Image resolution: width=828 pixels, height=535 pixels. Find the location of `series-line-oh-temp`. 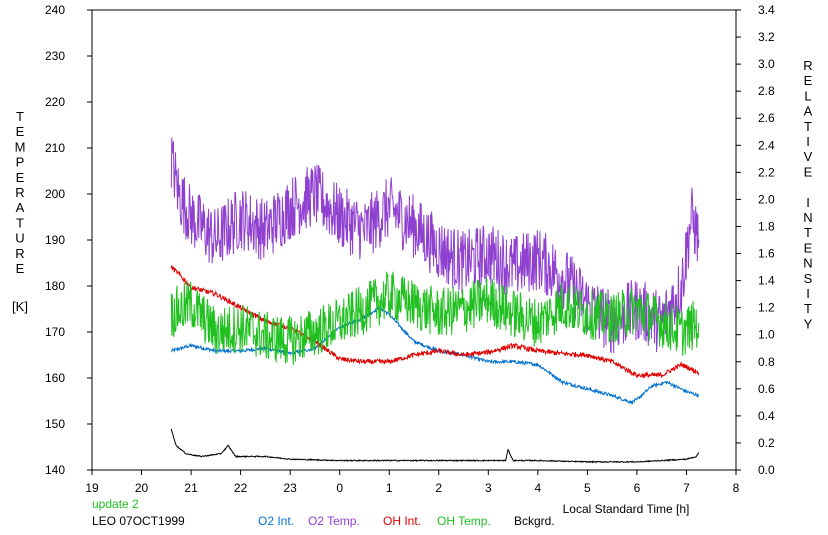

series-line-oh-temp is located at coordinates (435, 318).